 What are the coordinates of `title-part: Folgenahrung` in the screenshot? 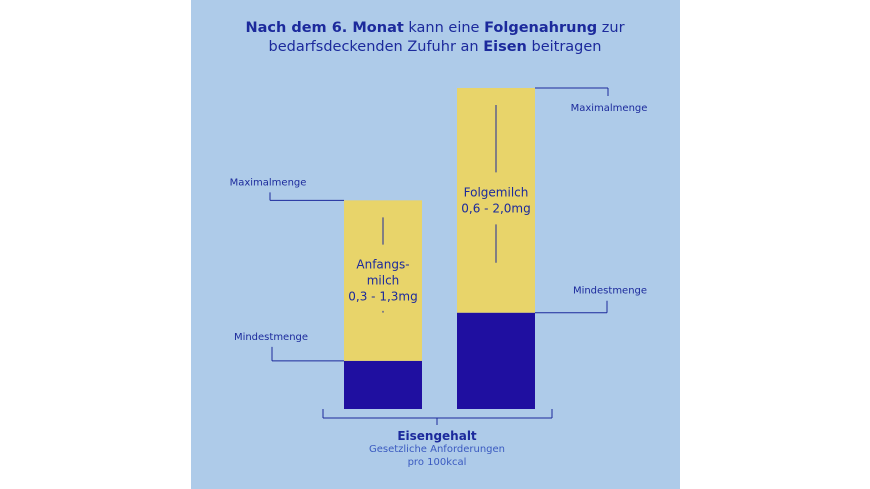 It's located at (540, 28).